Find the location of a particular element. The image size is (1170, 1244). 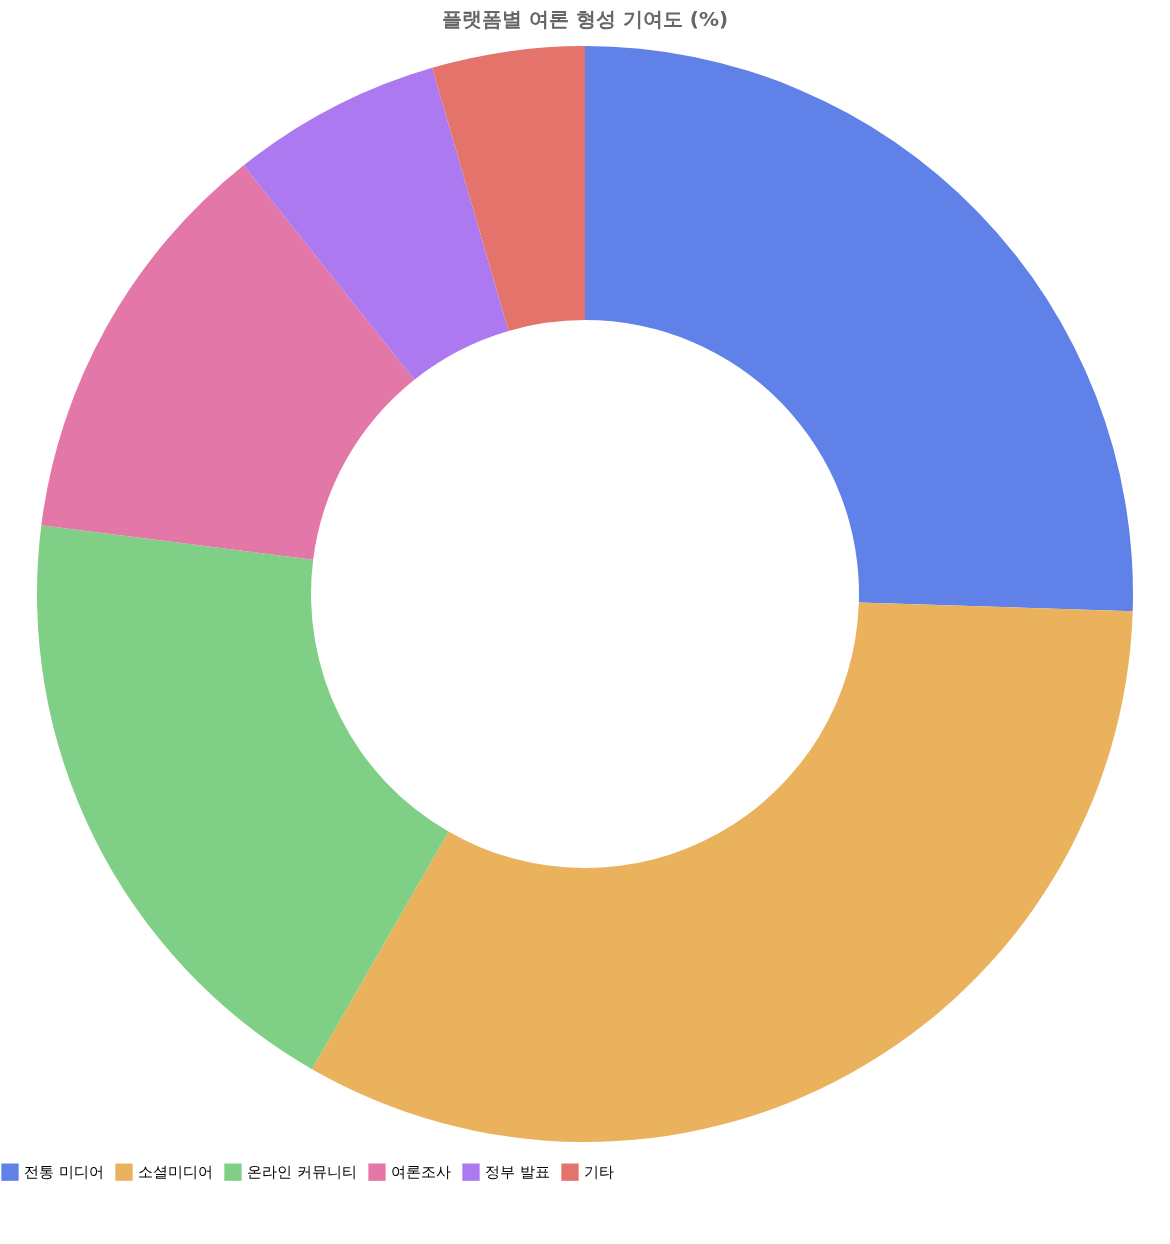

legend-label: 소셜미디어 is located at coordinates (175, 1172).